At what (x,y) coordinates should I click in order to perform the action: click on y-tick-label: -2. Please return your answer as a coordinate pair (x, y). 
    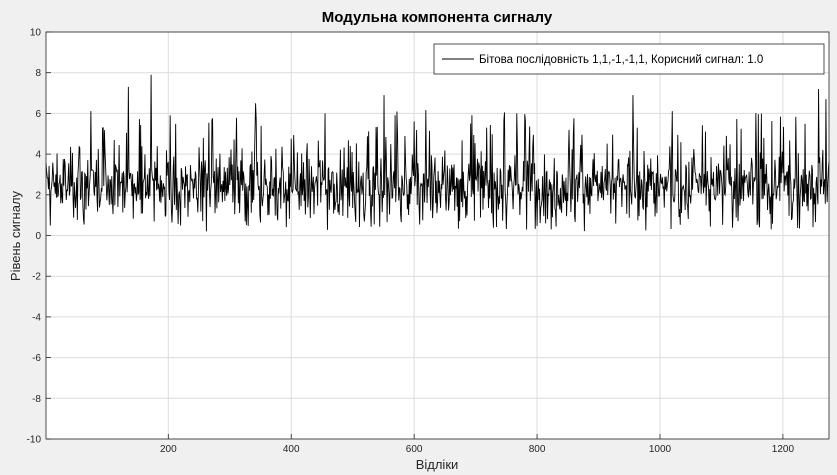
    Looking at the image, I should click on (36, 277).